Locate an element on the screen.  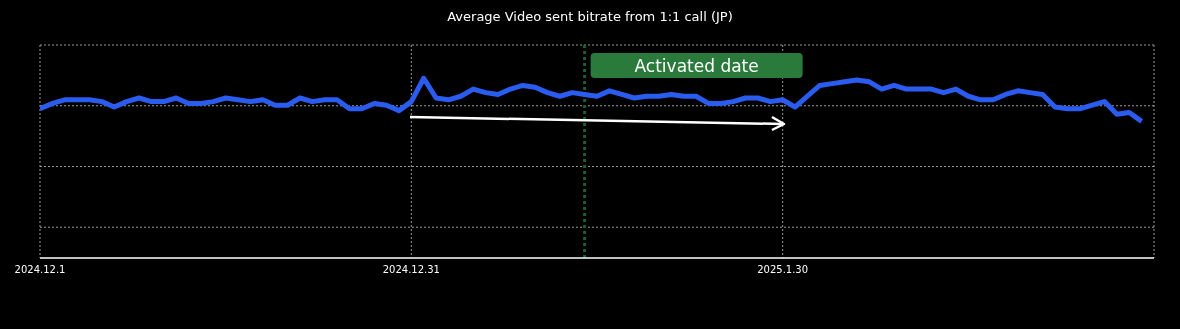
chart-title: Average Video sent bitrate from 1:1 call (JP) is located at coordinates (590, 16).